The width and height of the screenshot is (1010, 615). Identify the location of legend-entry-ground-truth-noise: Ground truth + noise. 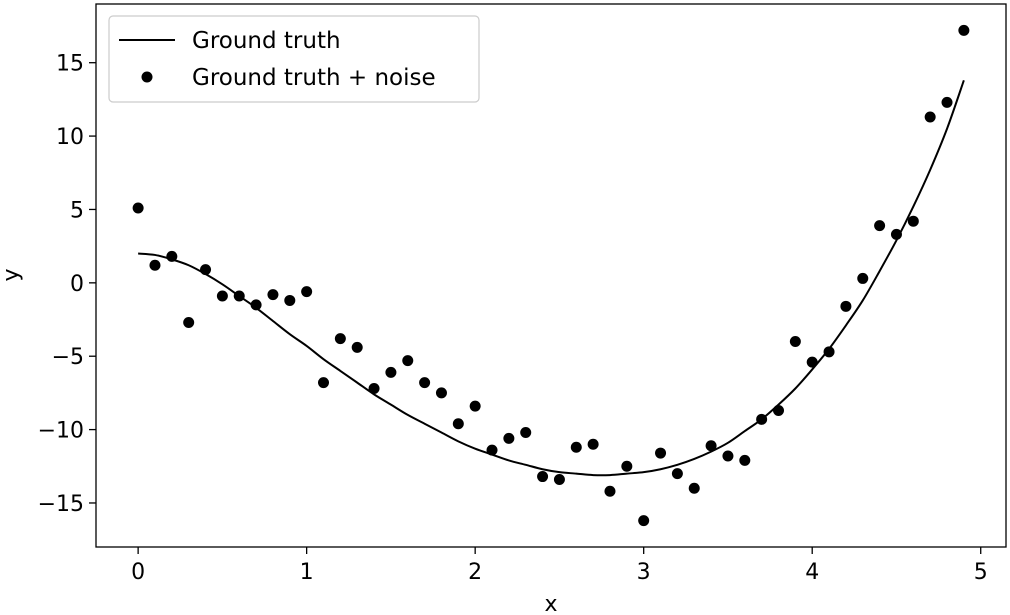
(314, 78).